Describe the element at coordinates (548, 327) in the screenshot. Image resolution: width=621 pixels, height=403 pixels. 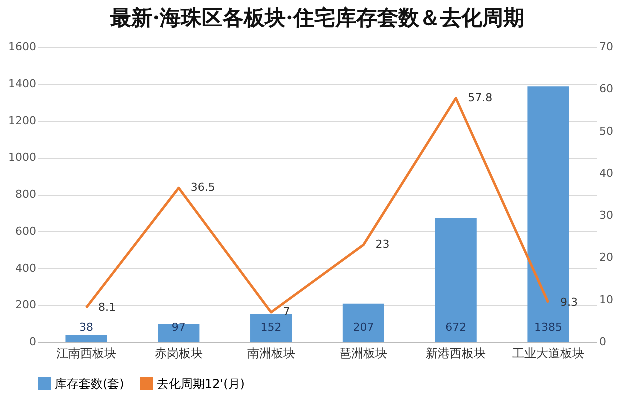
I see `data-label: 1385` at that location.